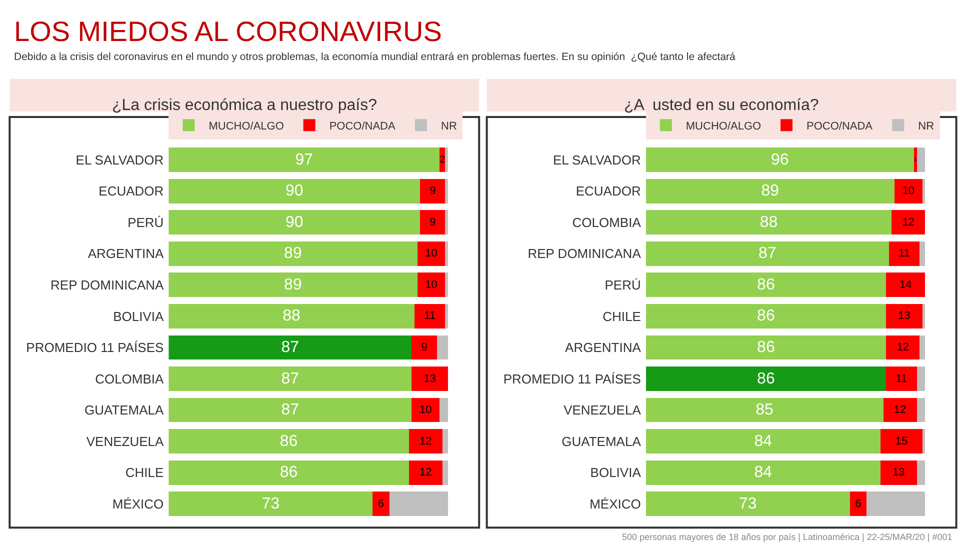  I want to click on y-tick-label: PROMEDIO 11 PAÍSES, so click(572, 378).